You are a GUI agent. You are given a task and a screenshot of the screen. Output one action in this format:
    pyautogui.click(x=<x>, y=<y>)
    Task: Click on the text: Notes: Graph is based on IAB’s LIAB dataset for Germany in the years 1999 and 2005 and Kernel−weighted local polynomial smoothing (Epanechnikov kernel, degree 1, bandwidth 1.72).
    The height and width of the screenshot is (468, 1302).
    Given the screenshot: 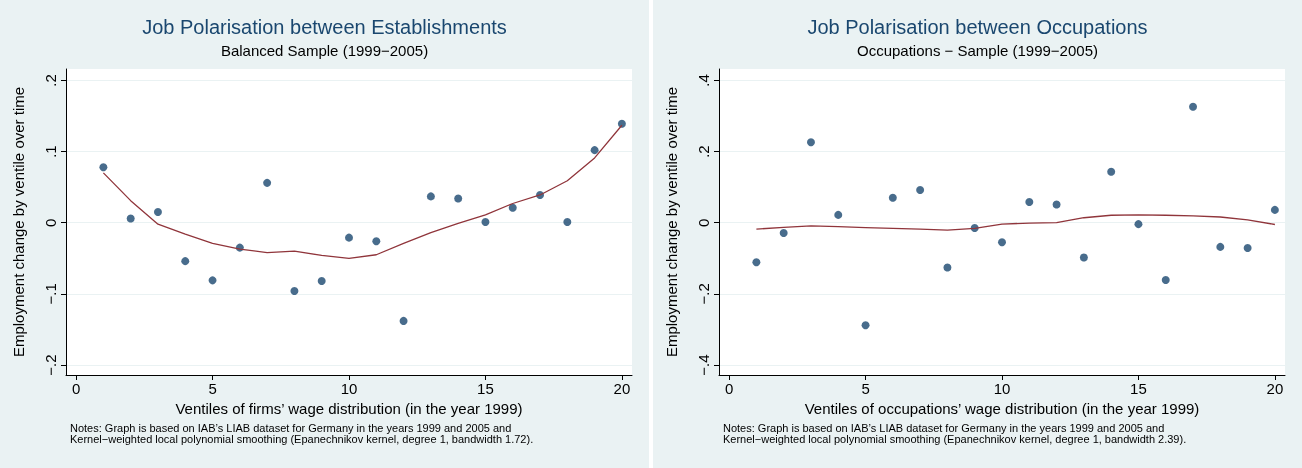 What is the action you would take?
    pyautogui.click(x=302, y=433)
    